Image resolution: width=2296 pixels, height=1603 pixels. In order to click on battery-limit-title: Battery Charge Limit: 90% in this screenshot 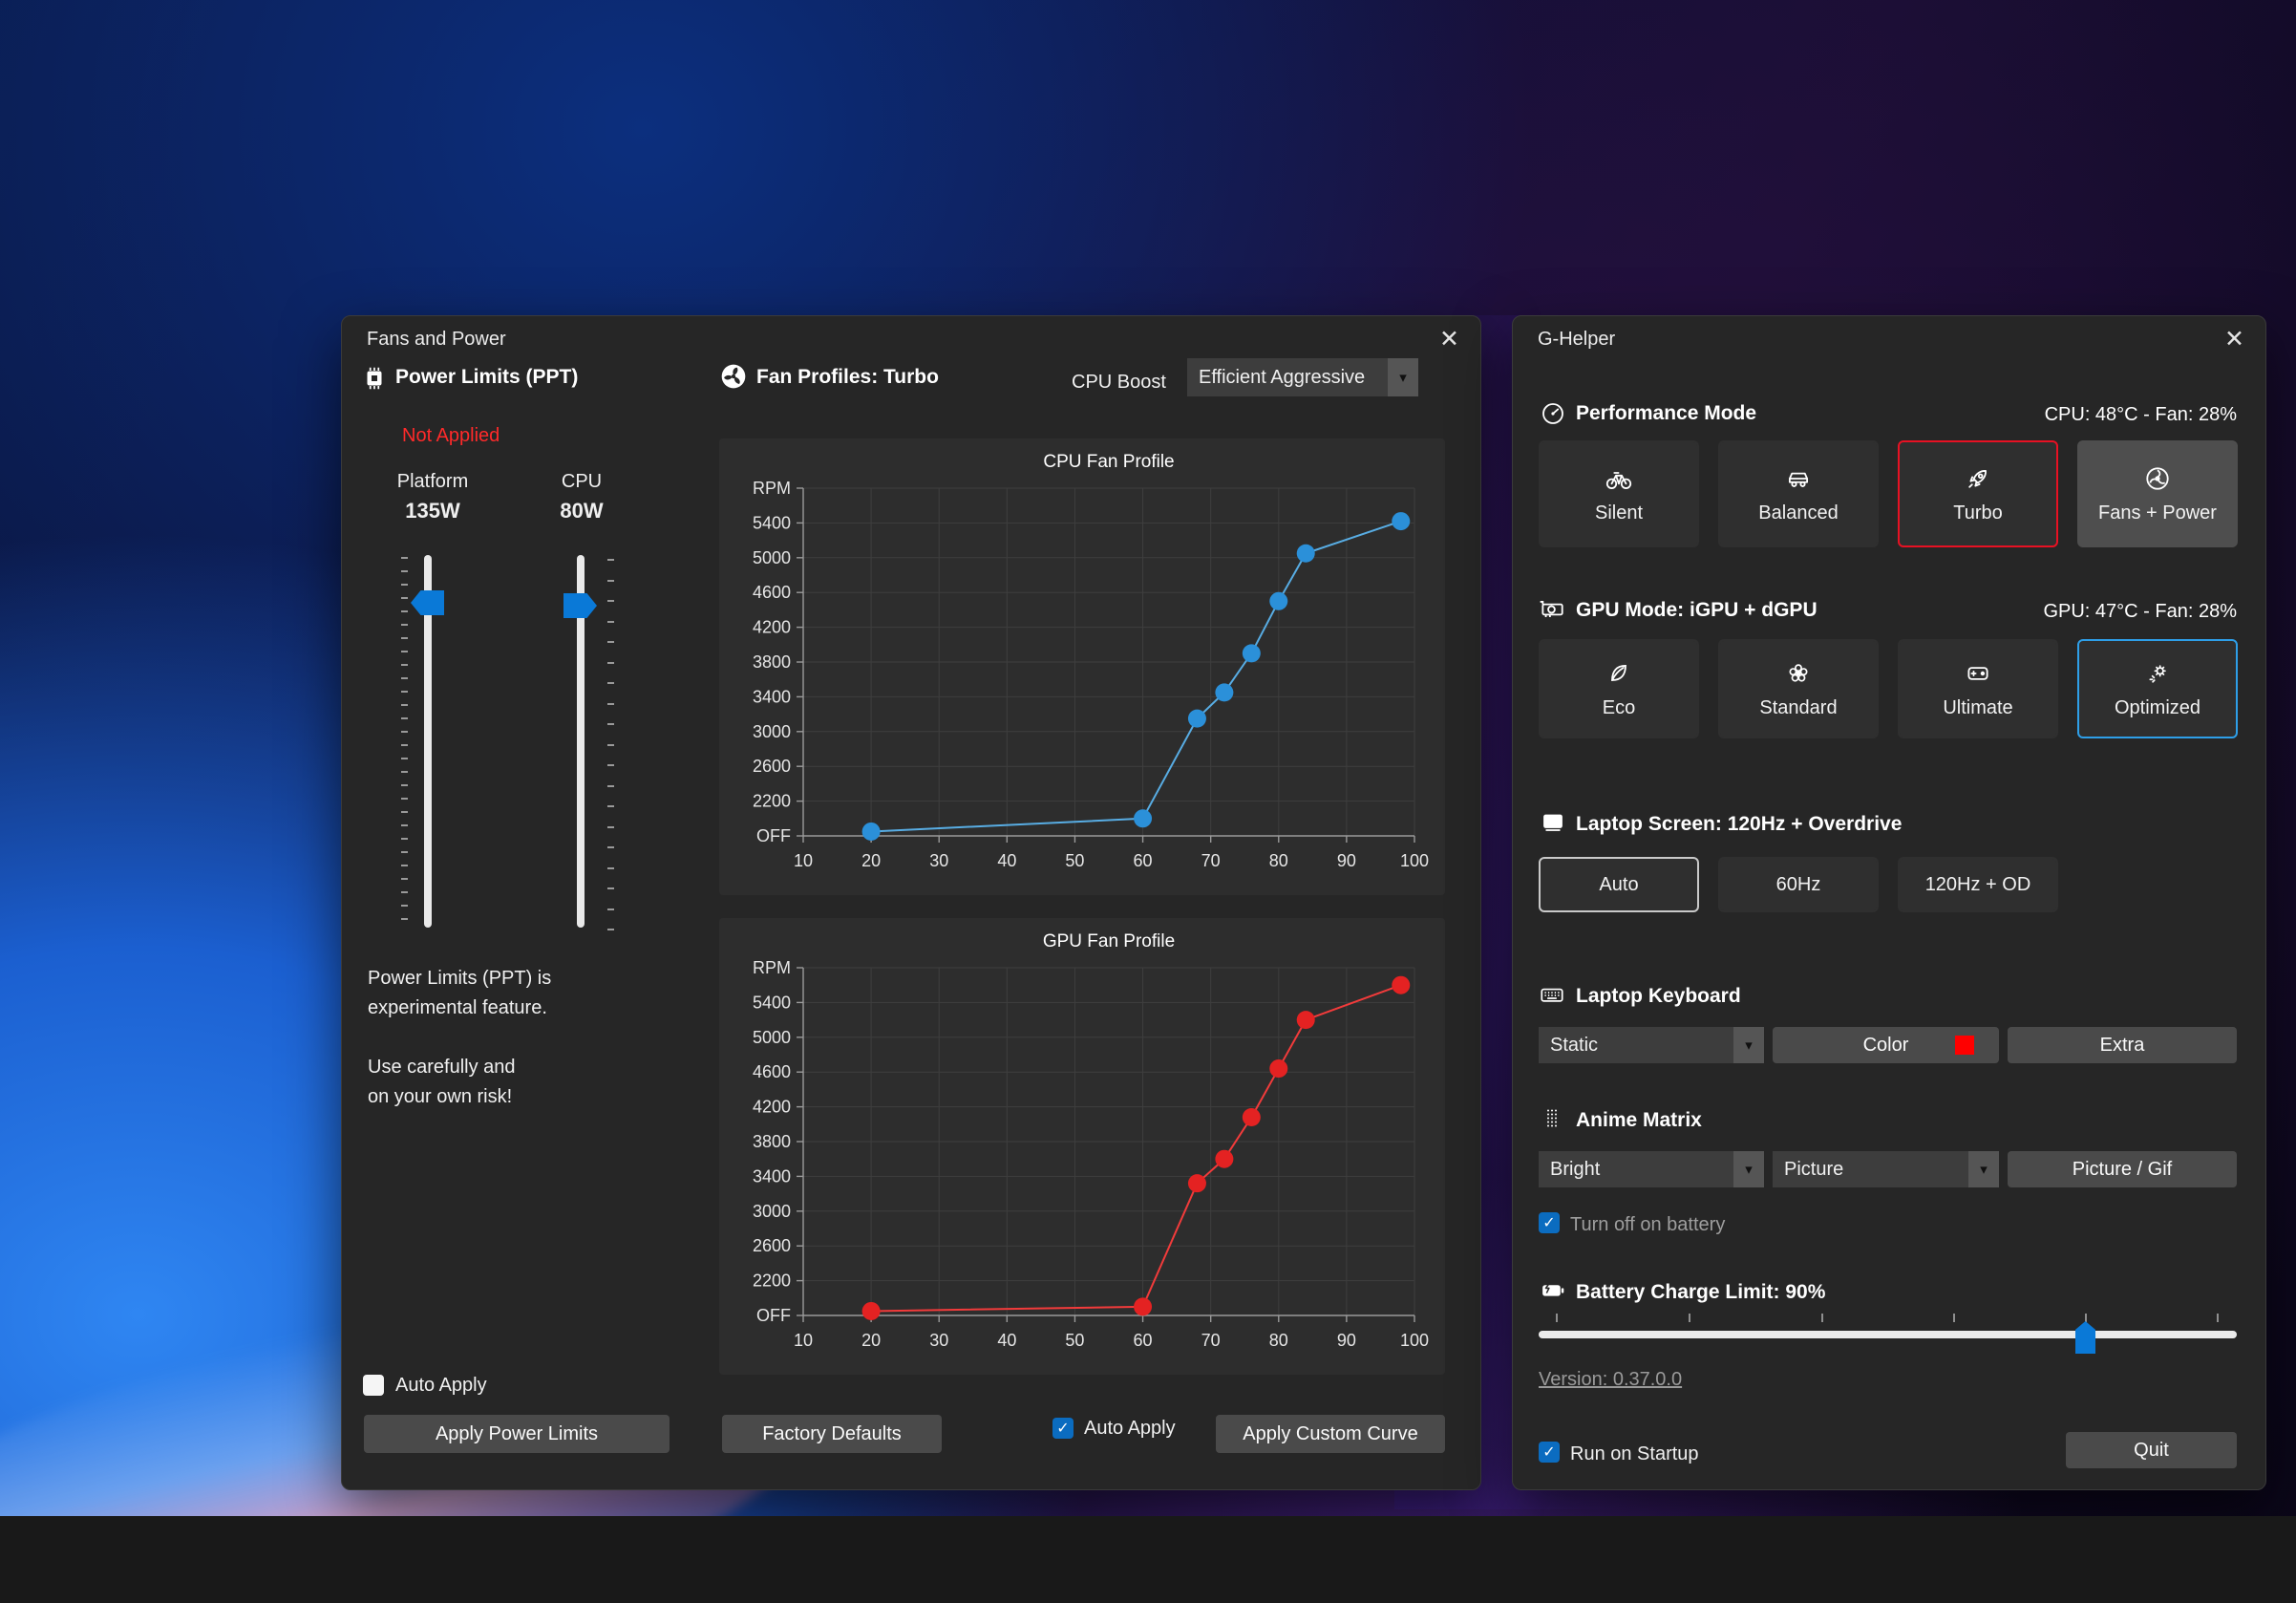, I will do `click(1701, 1292)`.